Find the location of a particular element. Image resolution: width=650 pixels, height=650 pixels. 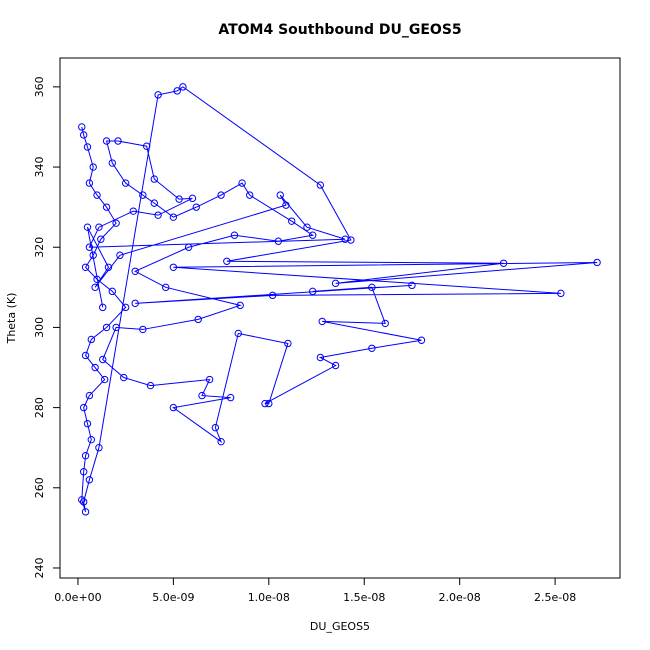

y-tick-label: 340 is located at coordinates (39, 167).